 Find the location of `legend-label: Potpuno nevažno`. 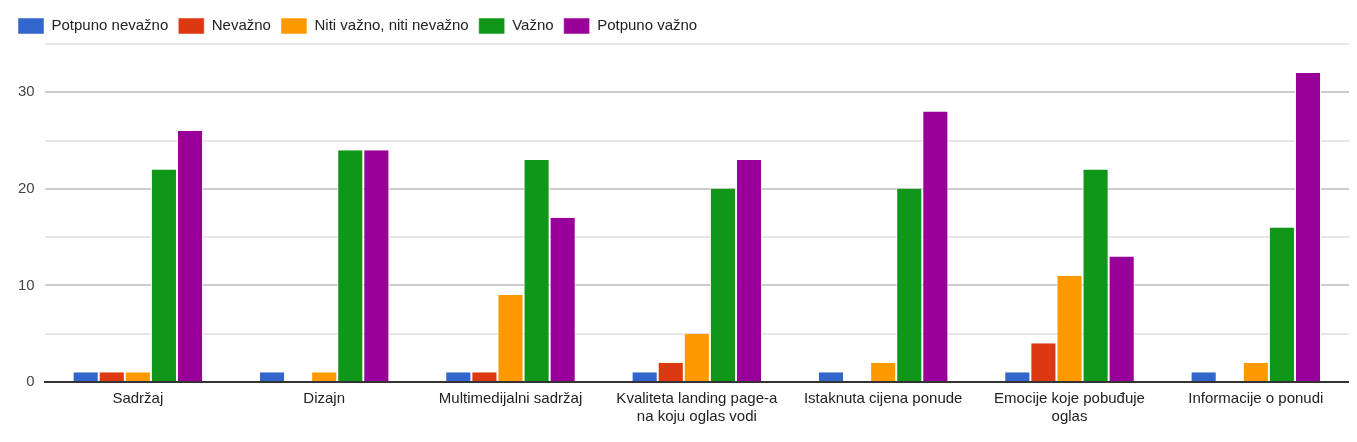

legend-label: Potpuno nevažno is located at coordinates (110, 25).